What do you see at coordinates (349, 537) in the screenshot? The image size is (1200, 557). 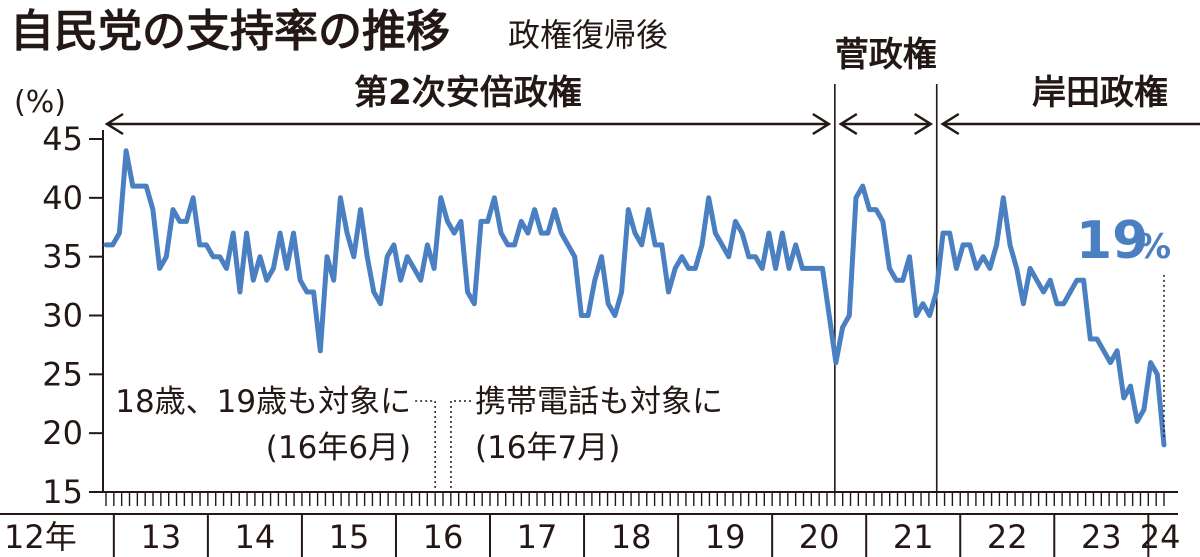 I see `x-tick-label: 15` at bounding box center [349, 537].